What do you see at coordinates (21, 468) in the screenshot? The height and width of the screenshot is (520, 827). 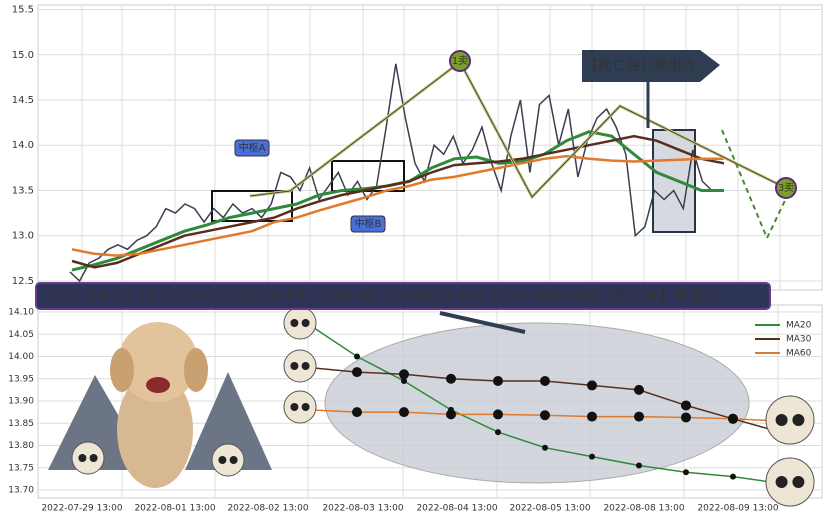 I see `y-tick-label: 13.75` at bounding box center [21, 468].